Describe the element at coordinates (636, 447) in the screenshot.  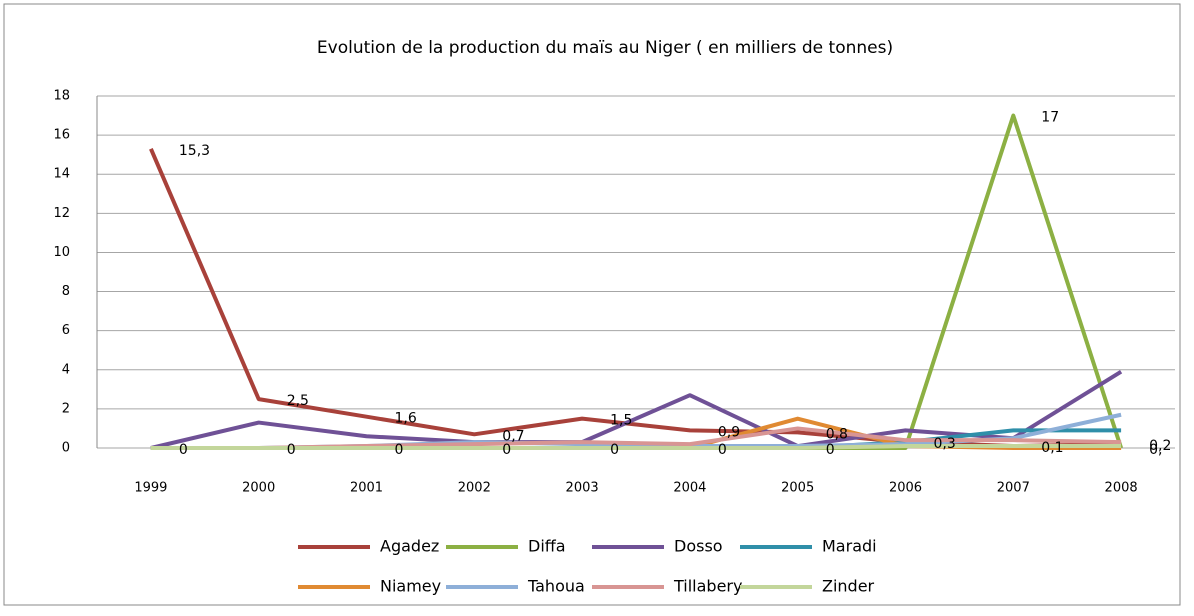
I see `series-line` at that location.